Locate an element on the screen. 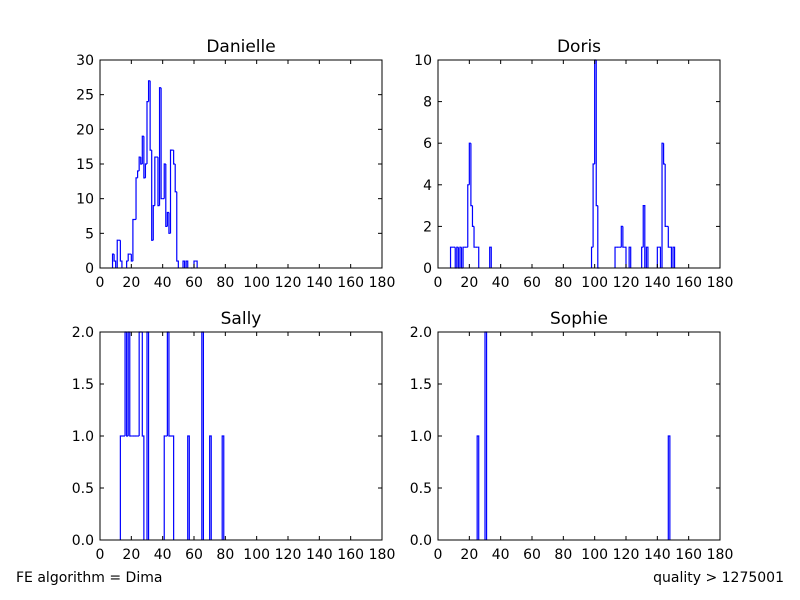  y-tick-label: 8 is located at coordinates (427, 103).